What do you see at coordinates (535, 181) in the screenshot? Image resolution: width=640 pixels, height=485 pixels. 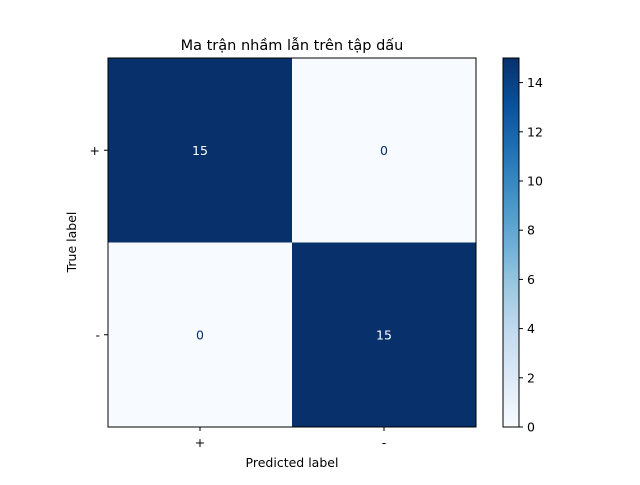 I see `colorbar-tick-label: 10` at bounding box center [535, 181].